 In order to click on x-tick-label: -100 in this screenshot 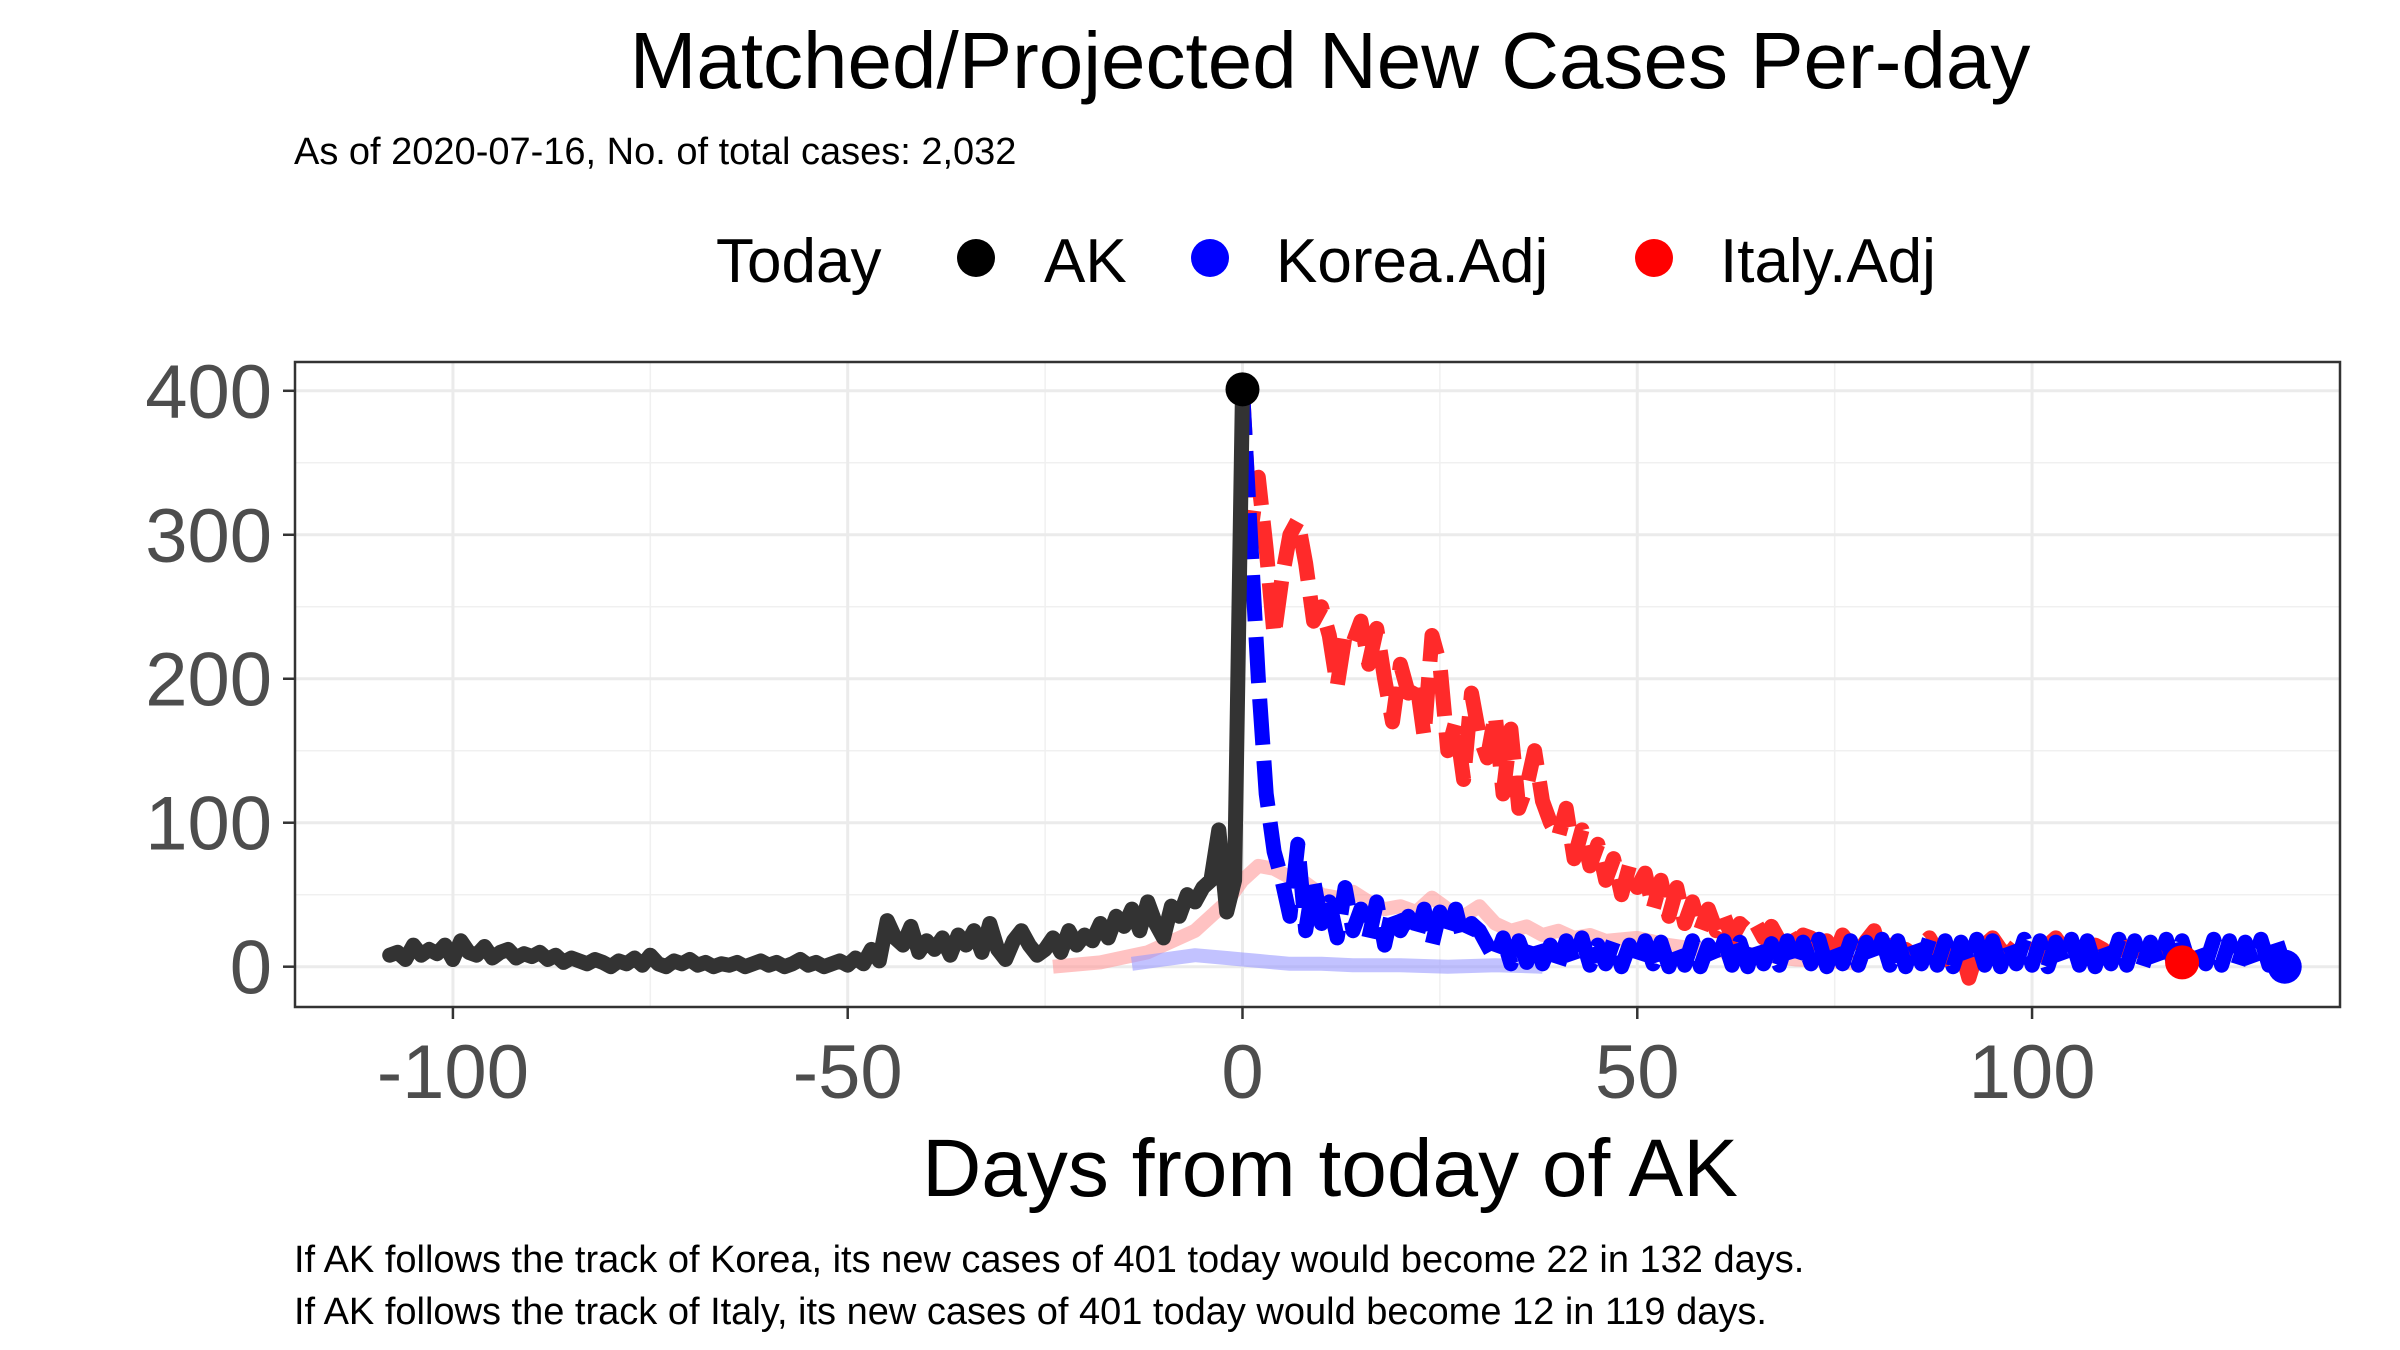, I will do `click(453, 1072)`.